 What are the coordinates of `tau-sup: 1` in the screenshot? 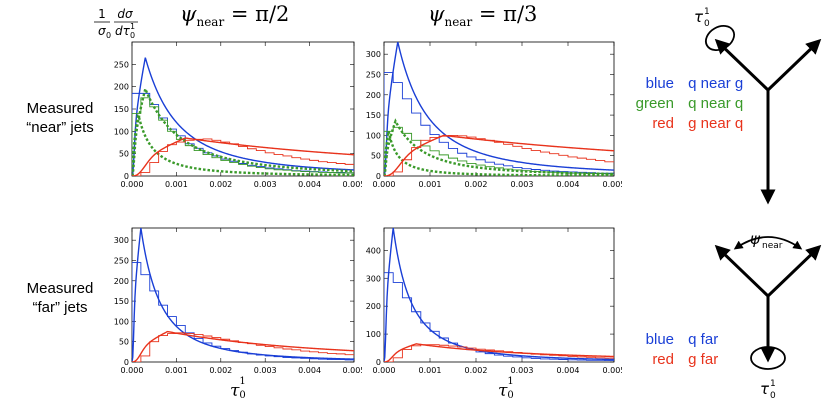 It's located at (773, 384).